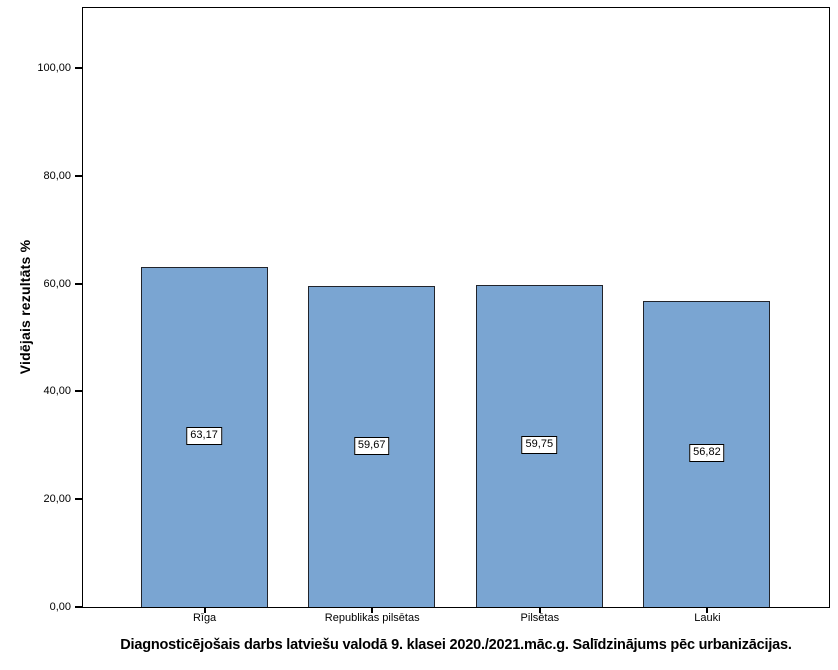 This screenshot has width=838, height=670. Describe the element at coordinates (707, 618) in the screenshot. I see `x-category-label: Lauki` at that location.